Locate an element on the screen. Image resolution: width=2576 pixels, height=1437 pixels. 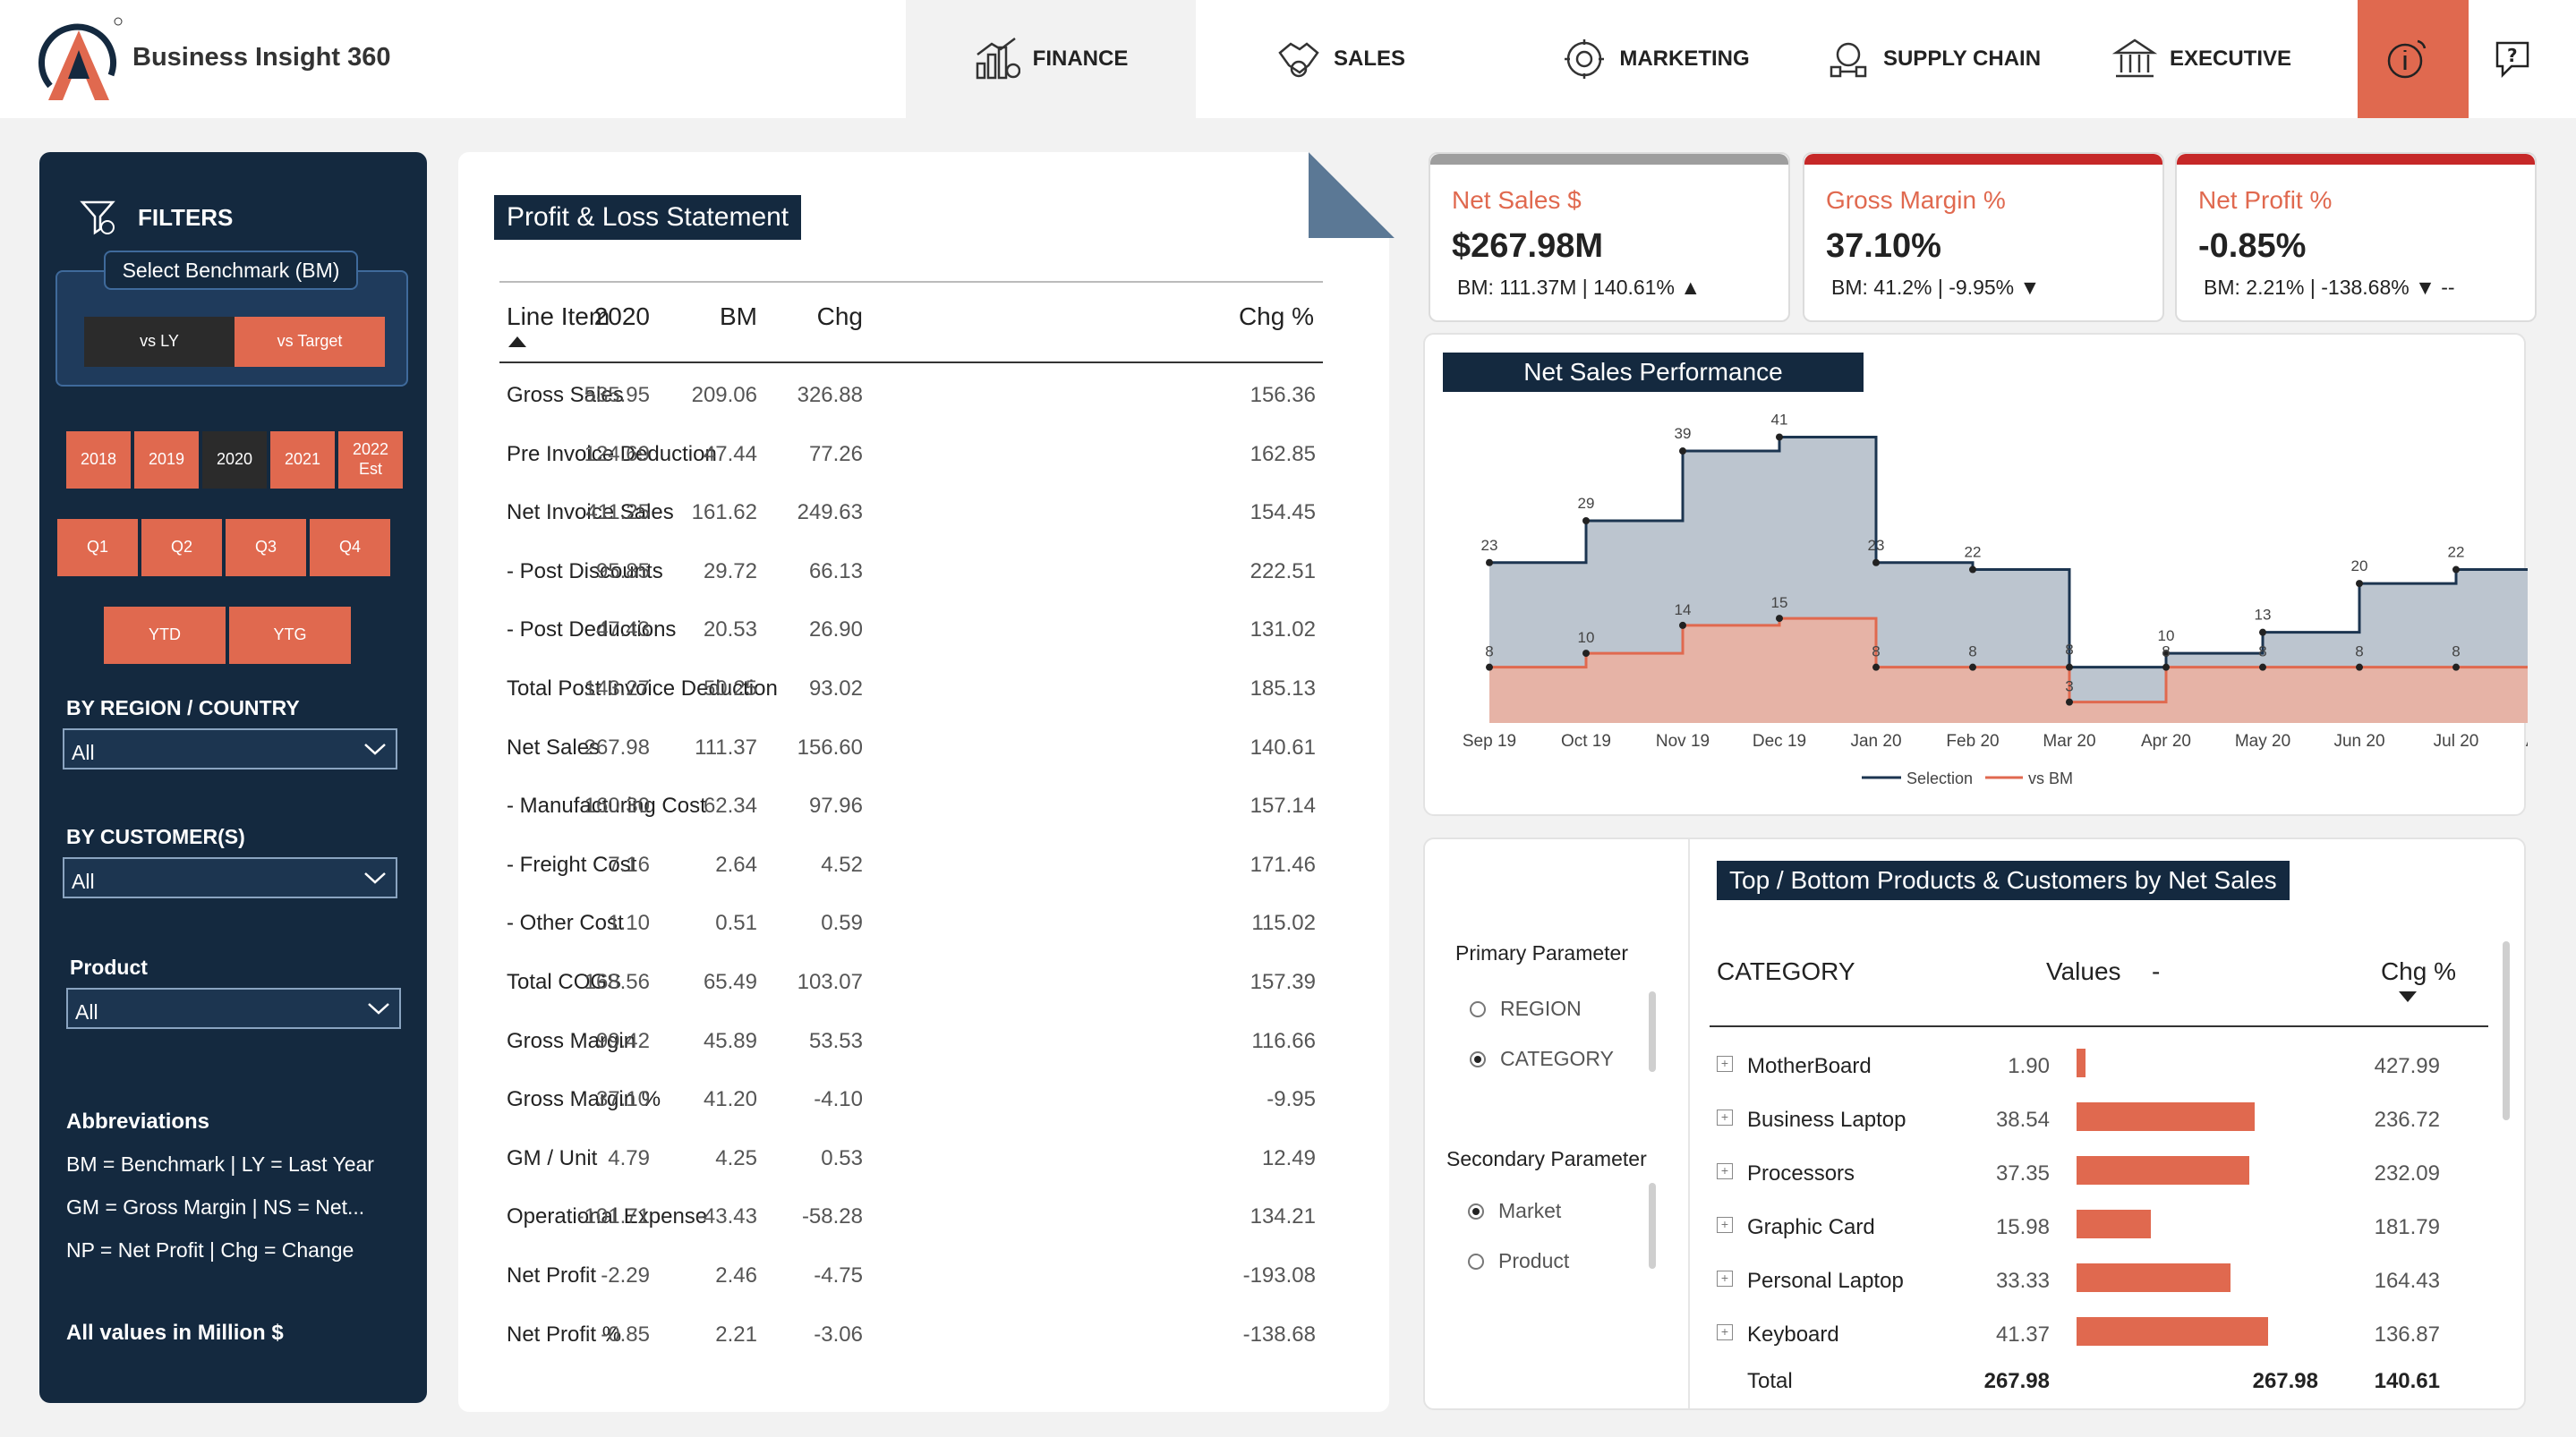
secondary-scrollbar is located at coordinates (1652, 1226).